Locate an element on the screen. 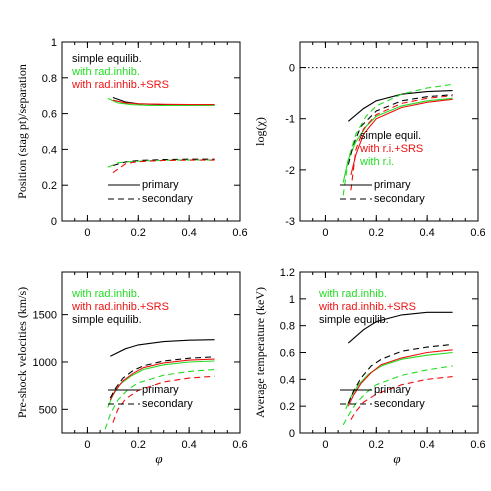 This screenshot has height=491, width=491. y-axis-label: log(χ) is located at coordinates (260, 131).